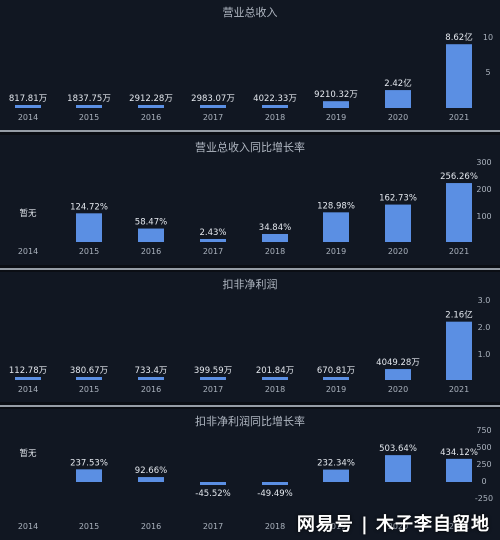 This screenshot has width=500, height=540. I want to click on chart-title: 营业总收入, so click(250, 12).